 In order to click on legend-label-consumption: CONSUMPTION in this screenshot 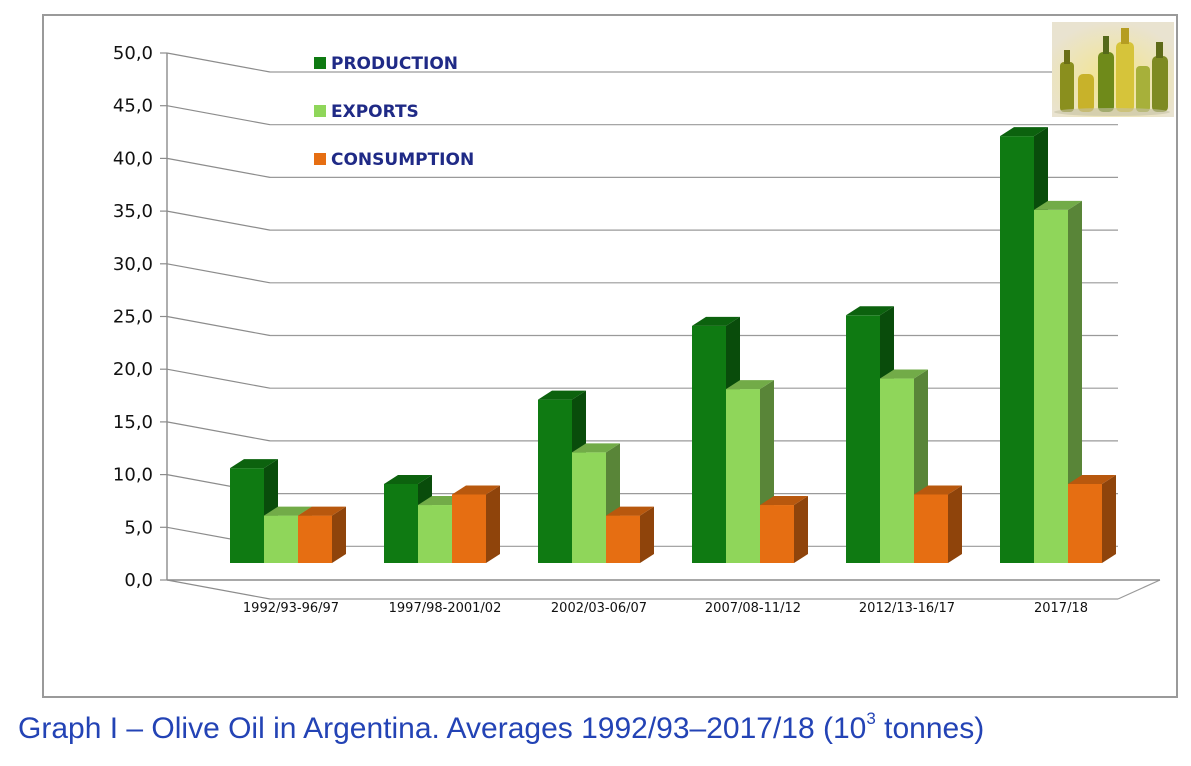, I will do `click(402, 160)`.